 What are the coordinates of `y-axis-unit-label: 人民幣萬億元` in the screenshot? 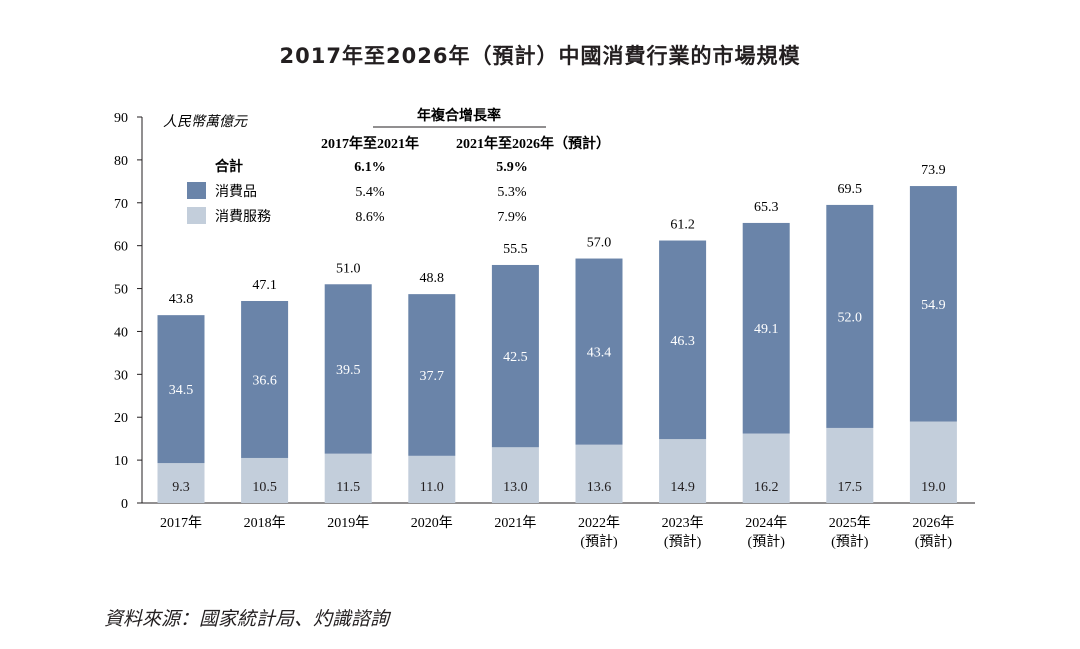 It's located at (205, 122).